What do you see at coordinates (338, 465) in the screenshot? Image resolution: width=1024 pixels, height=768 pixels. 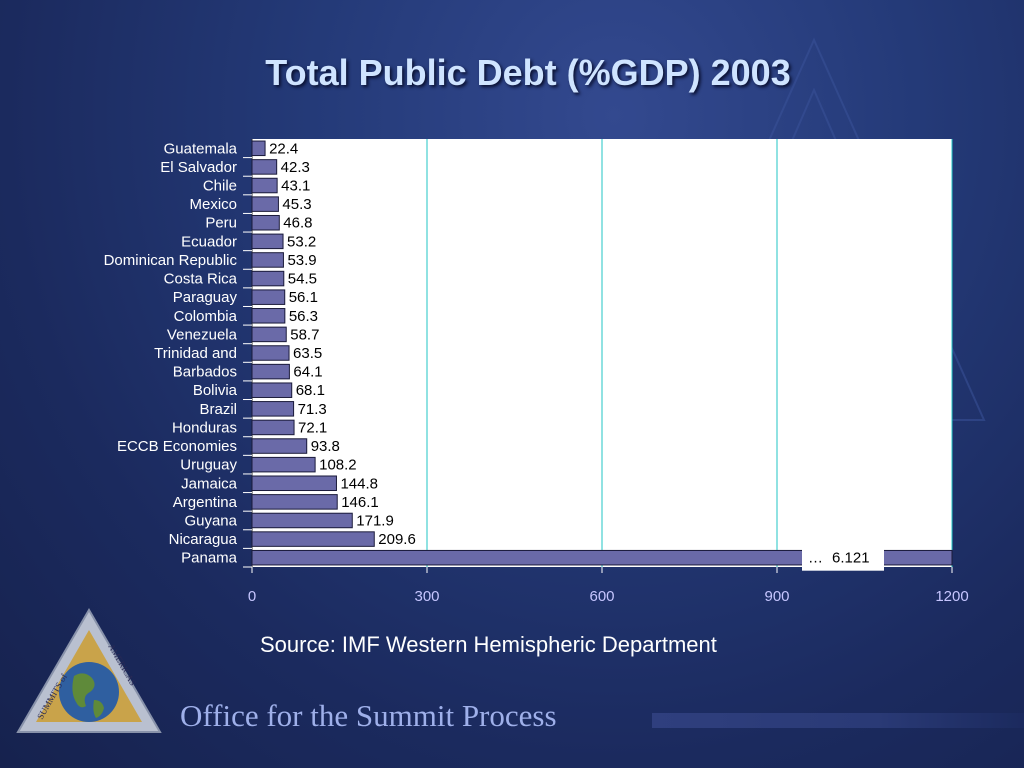 I see `data-label: 108.2` at bounding box center [338, 465].